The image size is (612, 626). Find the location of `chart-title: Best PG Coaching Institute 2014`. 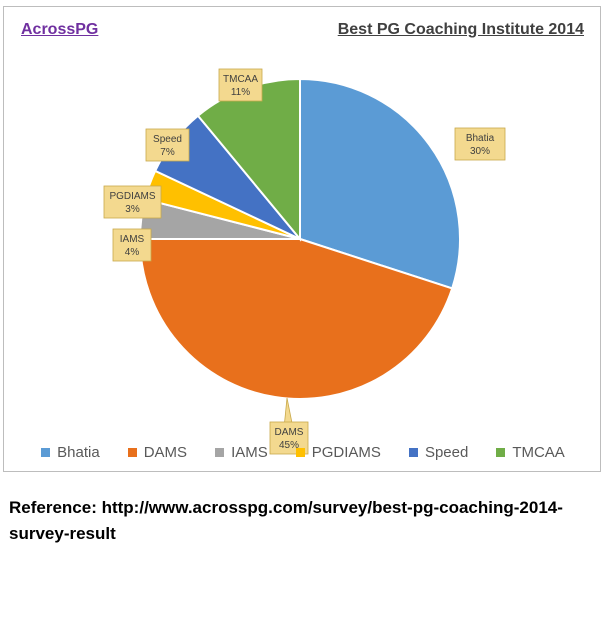

chart-title: Best PG Coaching Institute 2014 is located at coordinates (460, 29).